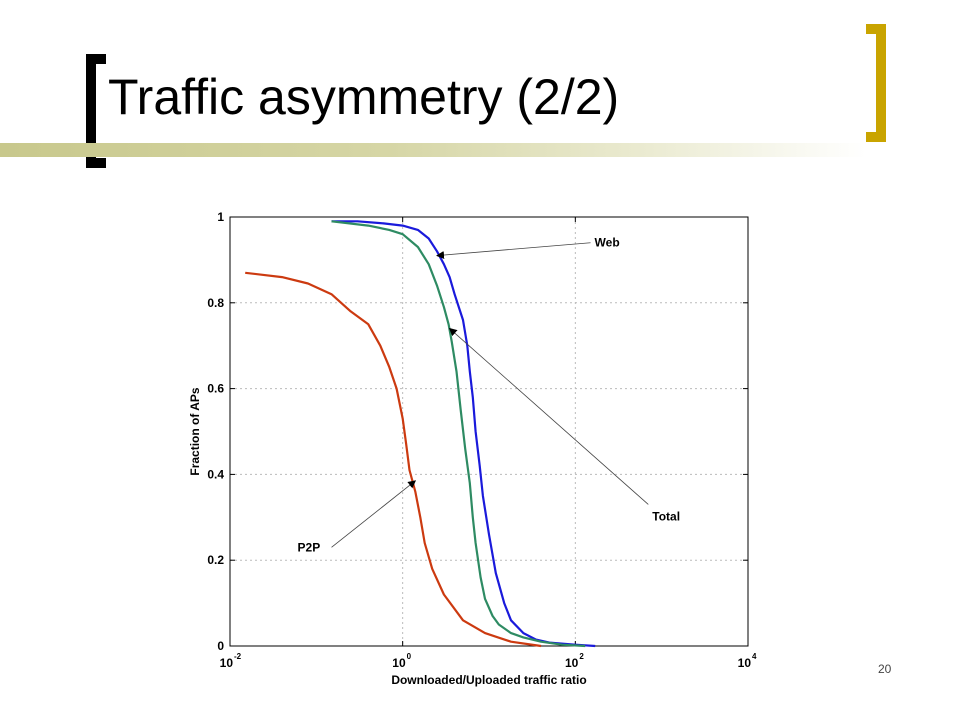 The width and height of the screenshot is (960, 720). What do you see at coordinates (488, 680) in the screenshot?
I see `x-axis-label: Downloaded/Uploaded traffic ratio` at bounding box center [488, 680].